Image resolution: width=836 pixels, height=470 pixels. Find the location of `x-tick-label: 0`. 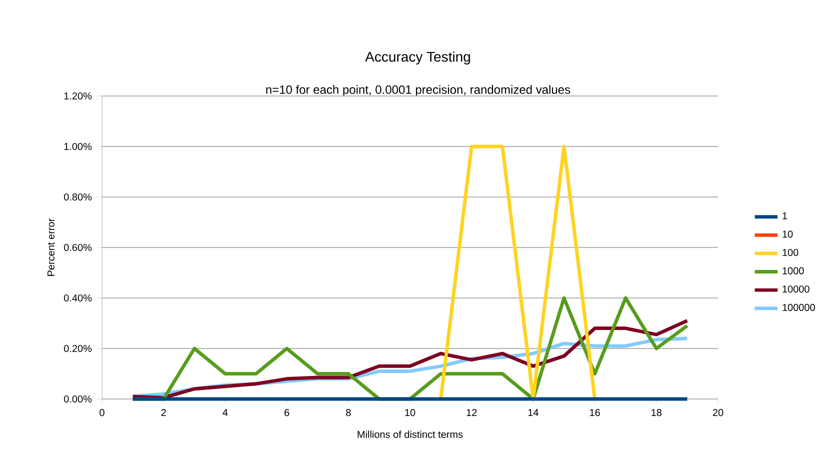

x-tick-label: 0 is located at coordinates (102, 412).